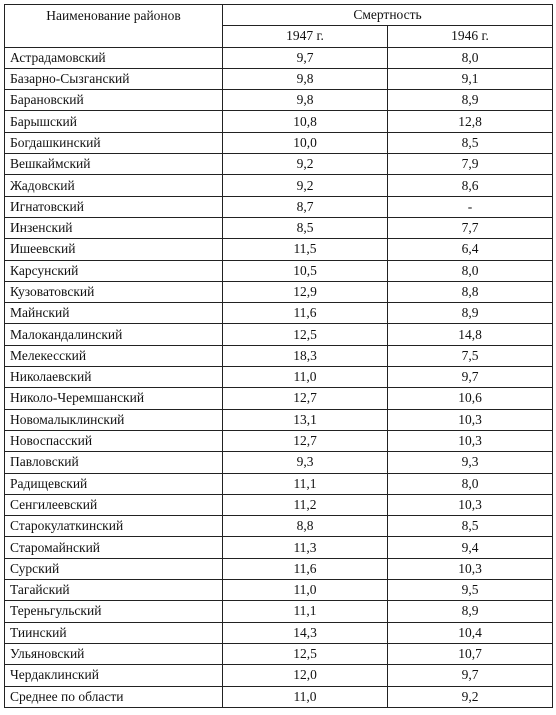 This screenshot has height=715, width=556. Describe the element at coordinates (113, 206) in the screenshot. I see `district-name-cell: Игнатовский` at that location.